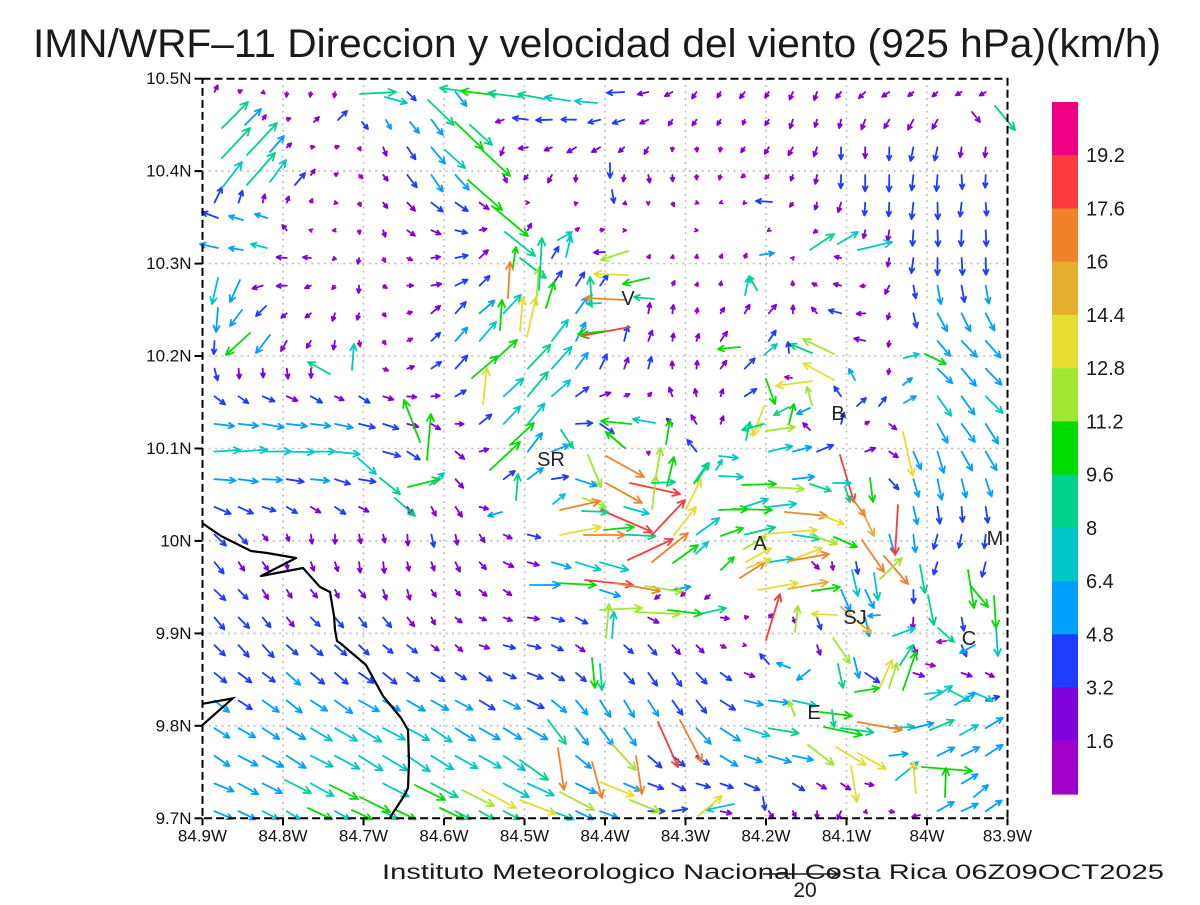 This screenshot has width=1200, height=905. Describe the element at coordinates (1105, 369) in the screenshot. I see `svg-text: 12.8` at that location.